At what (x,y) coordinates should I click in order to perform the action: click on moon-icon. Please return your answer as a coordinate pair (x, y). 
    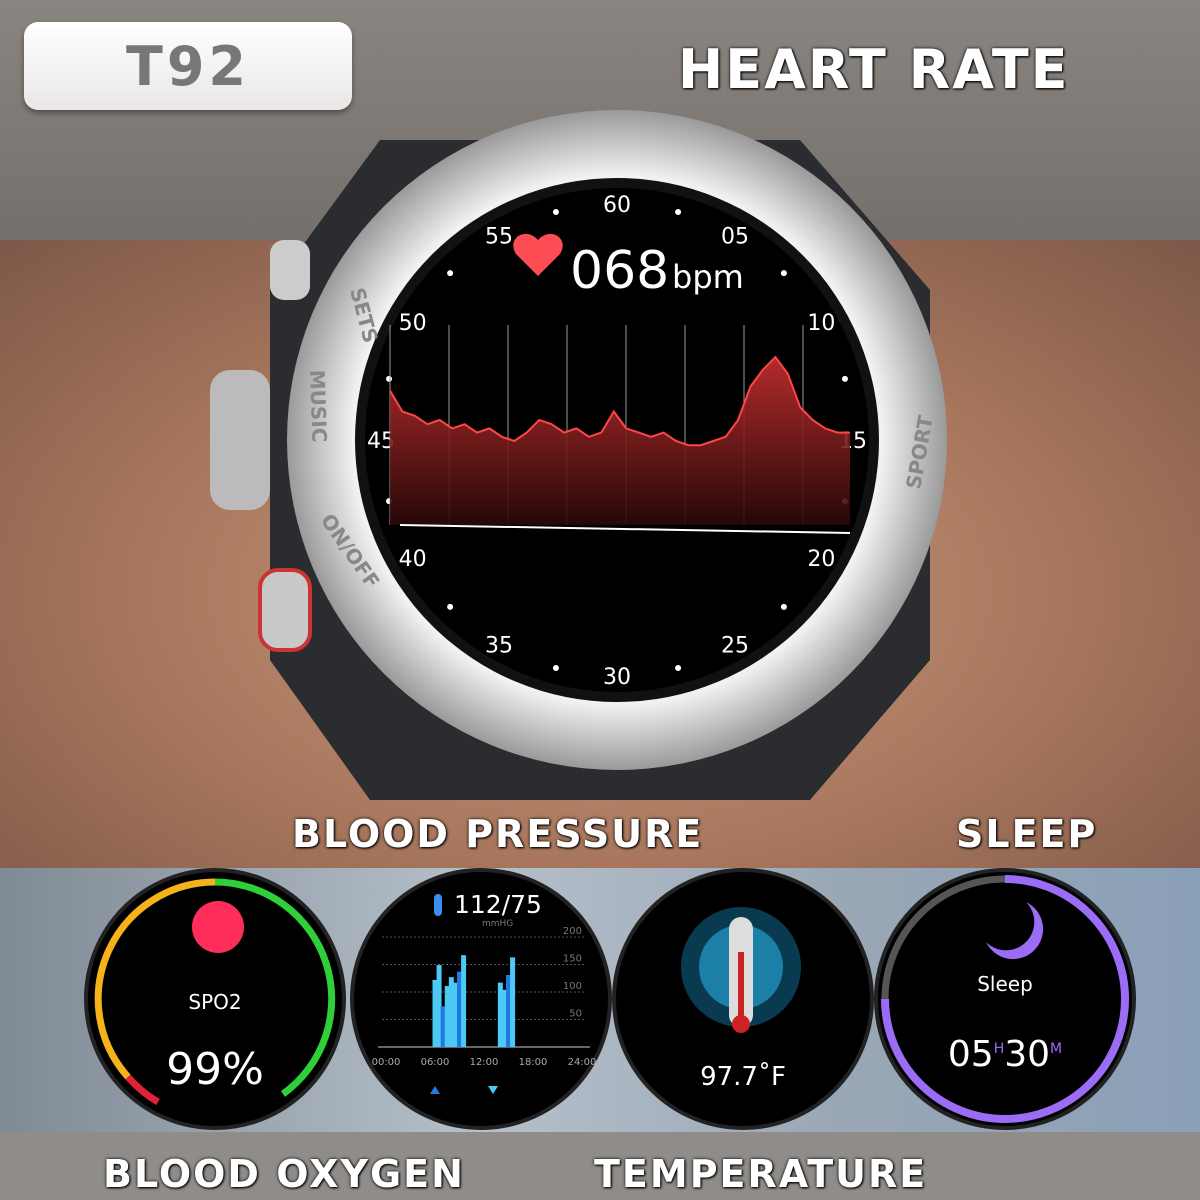
    Looking at the image, I should click on (1015, 931).